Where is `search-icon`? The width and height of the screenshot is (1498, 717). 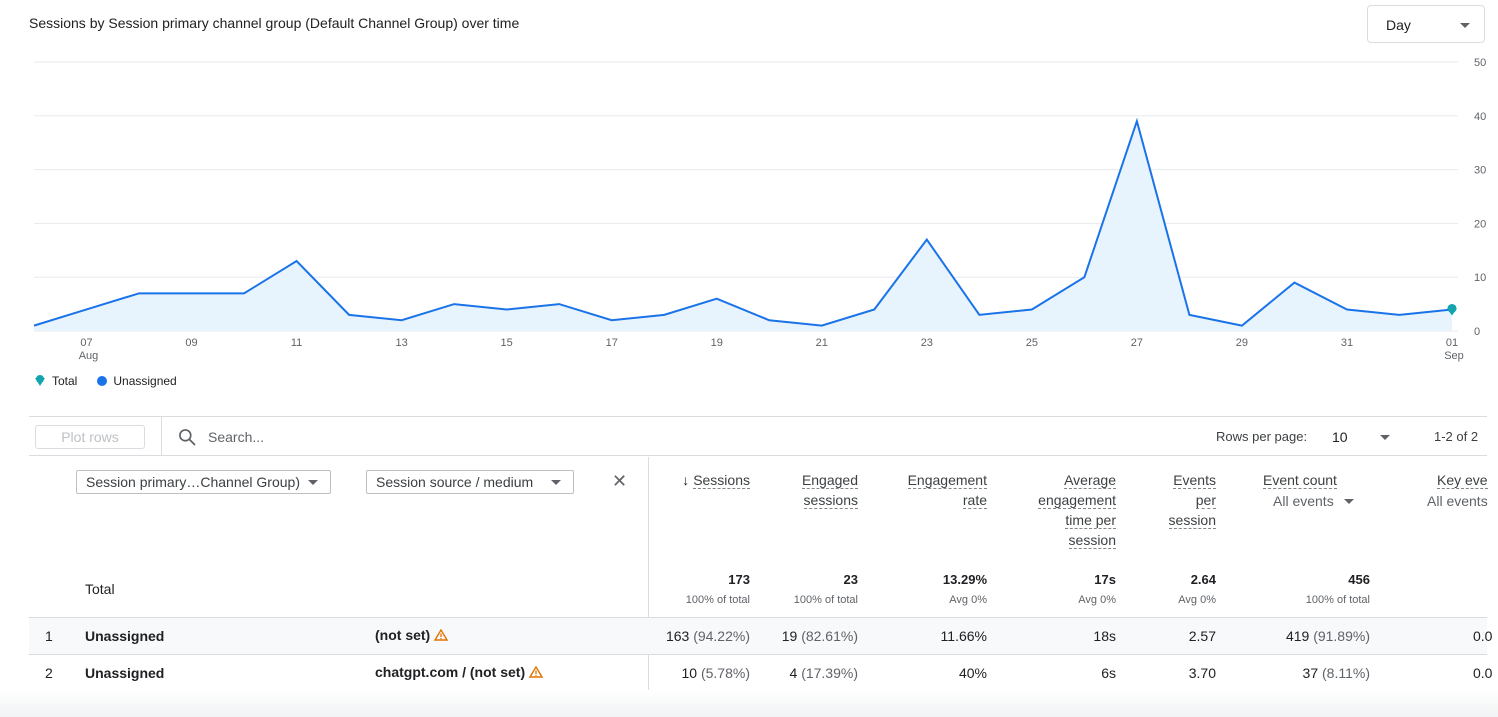
search-icon is located at coordinates (187, 437).